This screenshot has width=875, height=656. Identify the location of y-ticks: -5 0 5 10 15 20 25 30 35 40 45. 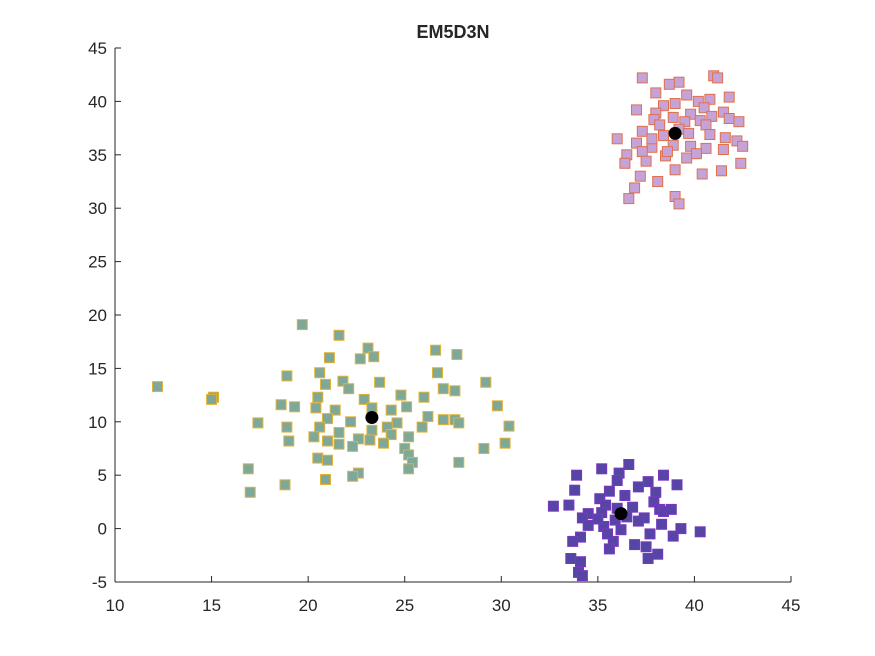
(104, 315).